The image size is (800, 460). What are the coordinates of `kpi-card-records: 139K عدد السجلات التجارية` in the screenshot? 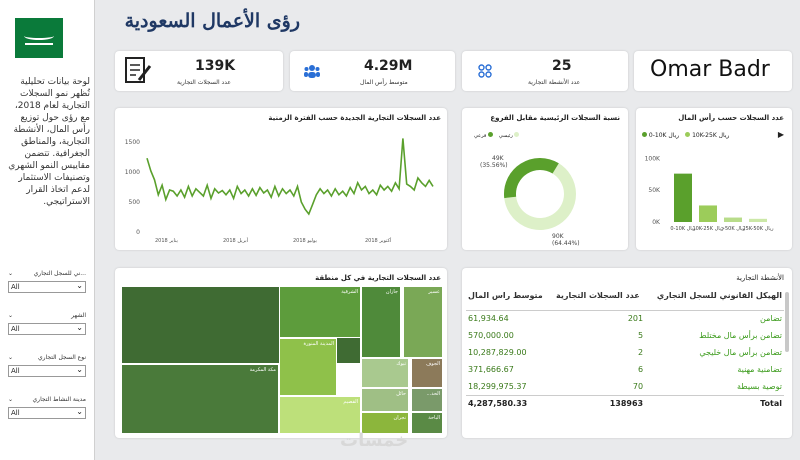 It's located at (199, 71).